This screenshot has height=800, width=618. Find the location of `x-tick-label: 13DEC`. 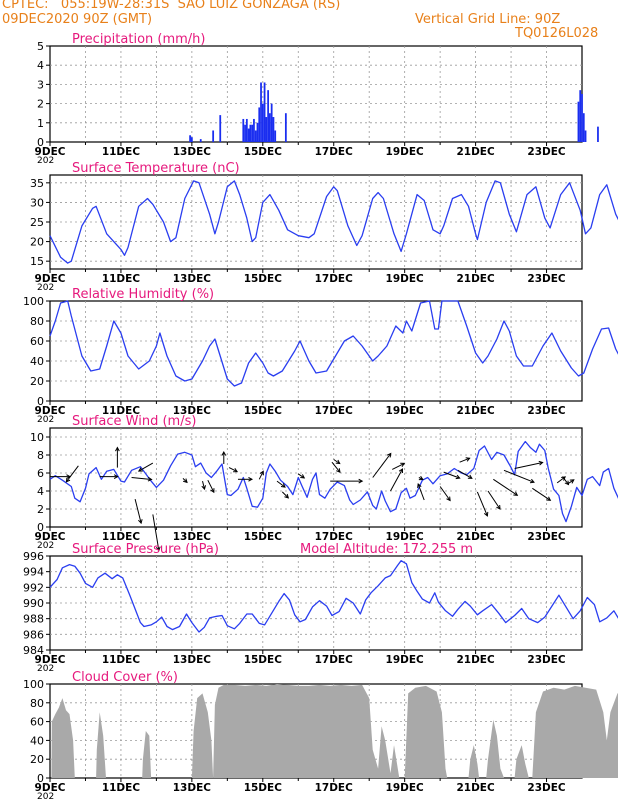

x-tick-label: 13DEC is located at coordinates (192, 537).